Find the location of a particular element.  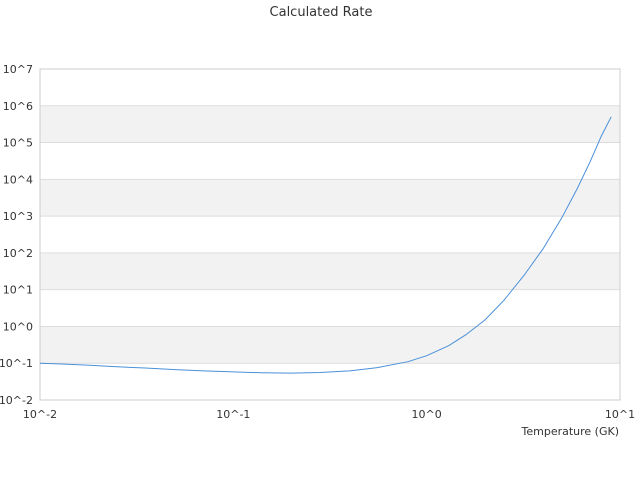

x-axis: 10^-2 10^-1 10^0 10^1 is located at coordinates (329, 414).